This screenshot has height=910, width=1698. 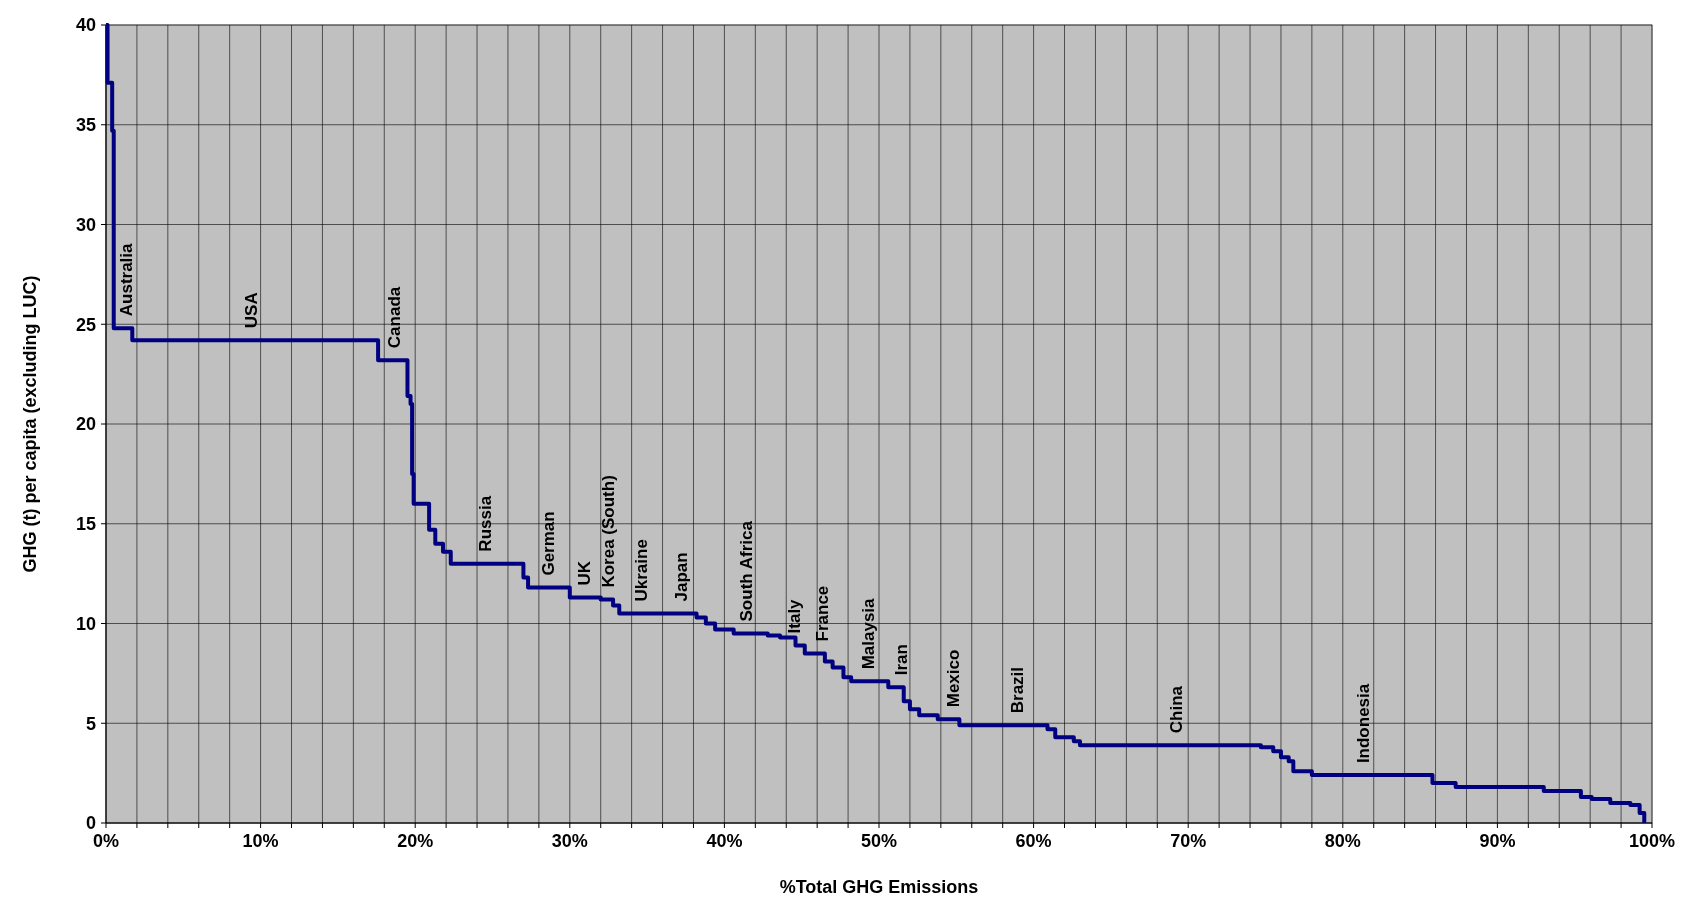 What do you see at coordinates (879, 841) in the screenshot?
I see `x-tick-label: 50%` at bounding box center [879, 841].